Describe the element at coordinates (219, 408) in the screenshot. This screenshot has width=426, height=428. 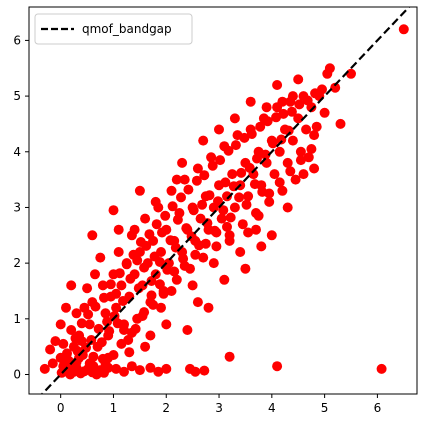
I see `x-tick-label: 3` at that location.